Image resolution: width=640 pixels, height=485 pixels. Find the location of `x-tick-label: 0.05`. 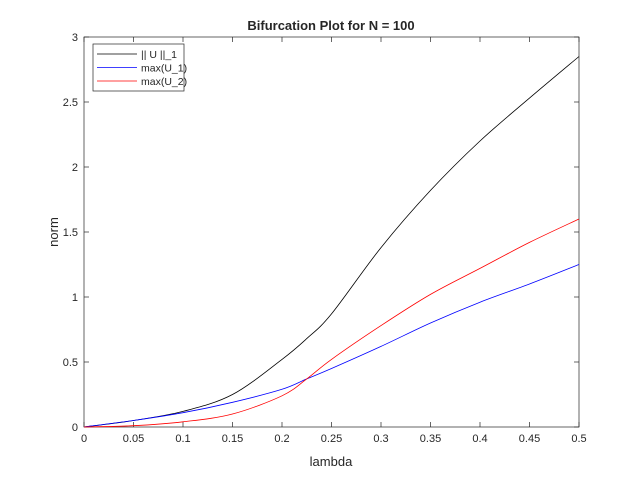

x-tick-label: 0.05 is located at coordinates (133, 439).